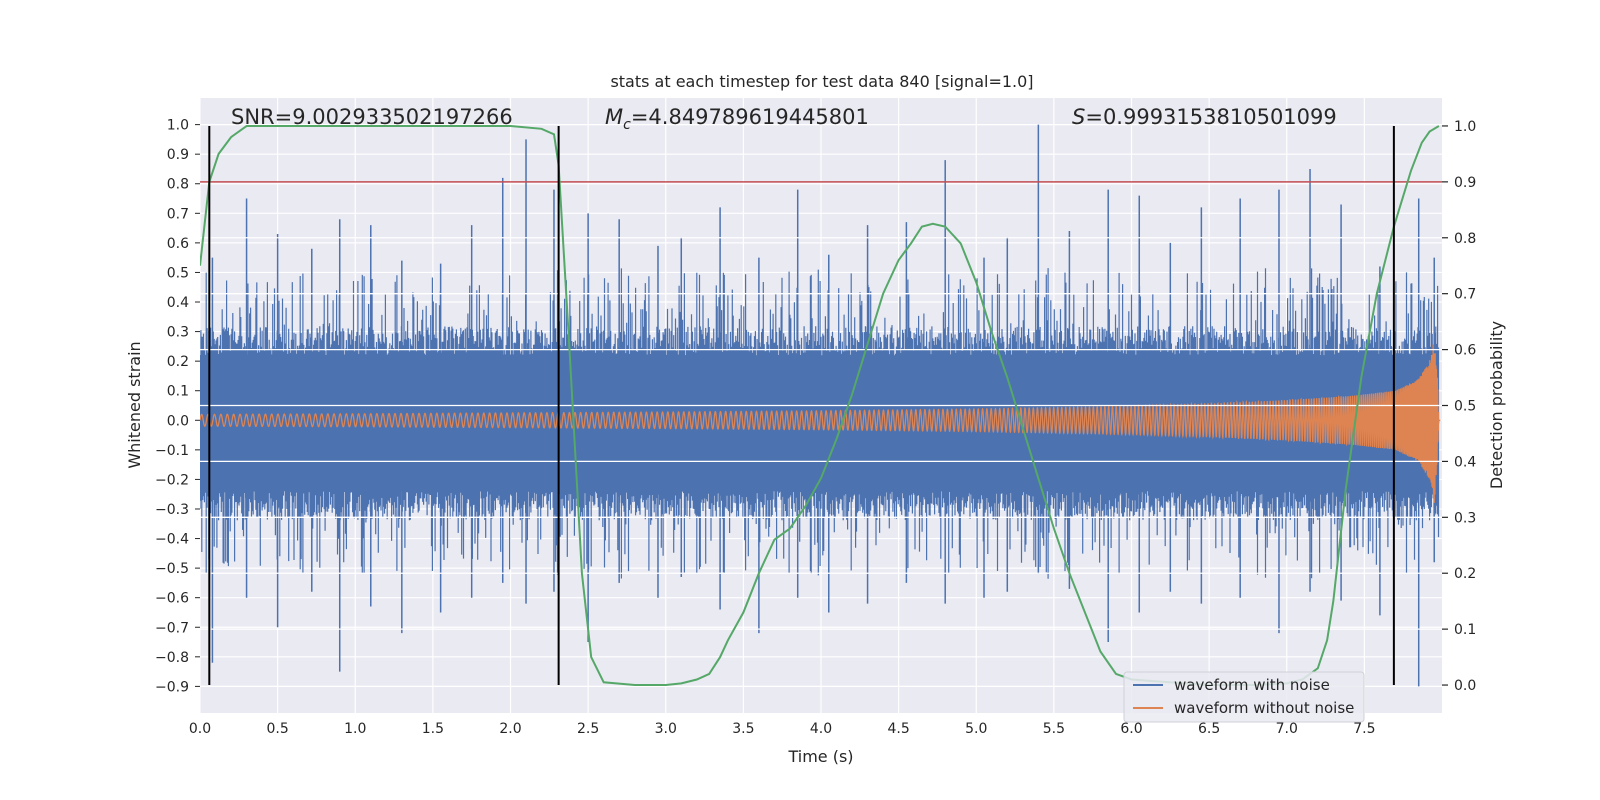  Describe the element at coordinates (172, 510) in the screenshot. I see `y-tick-label-13: −0.3` at that location.